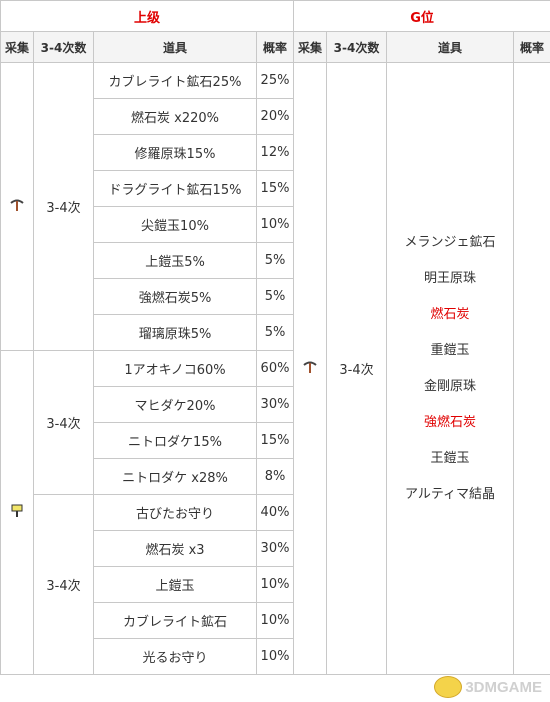  Describe the element at coordinates (450, 422) in the screenshot. I see `g-item-highlight: 強燃石炭` at that location.